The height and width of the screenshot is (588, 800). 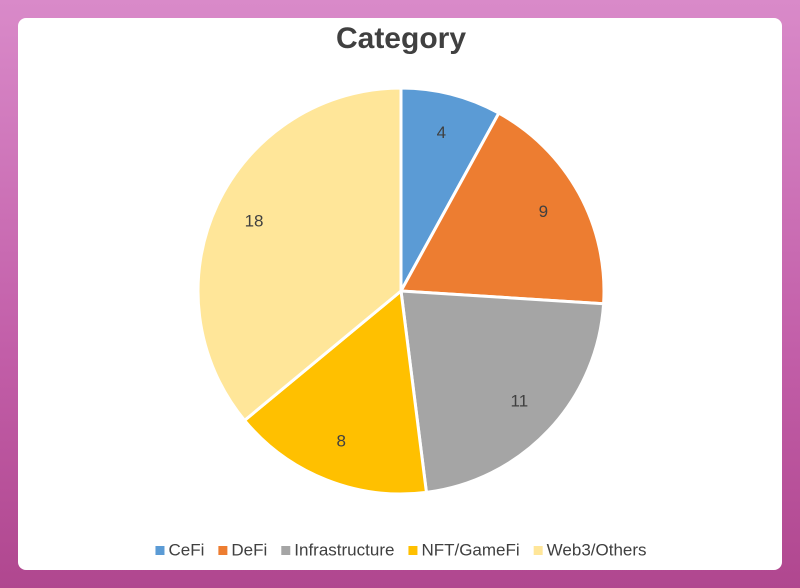 I want to click on legend-label: Infrastructure, so click(x=344, y=549).